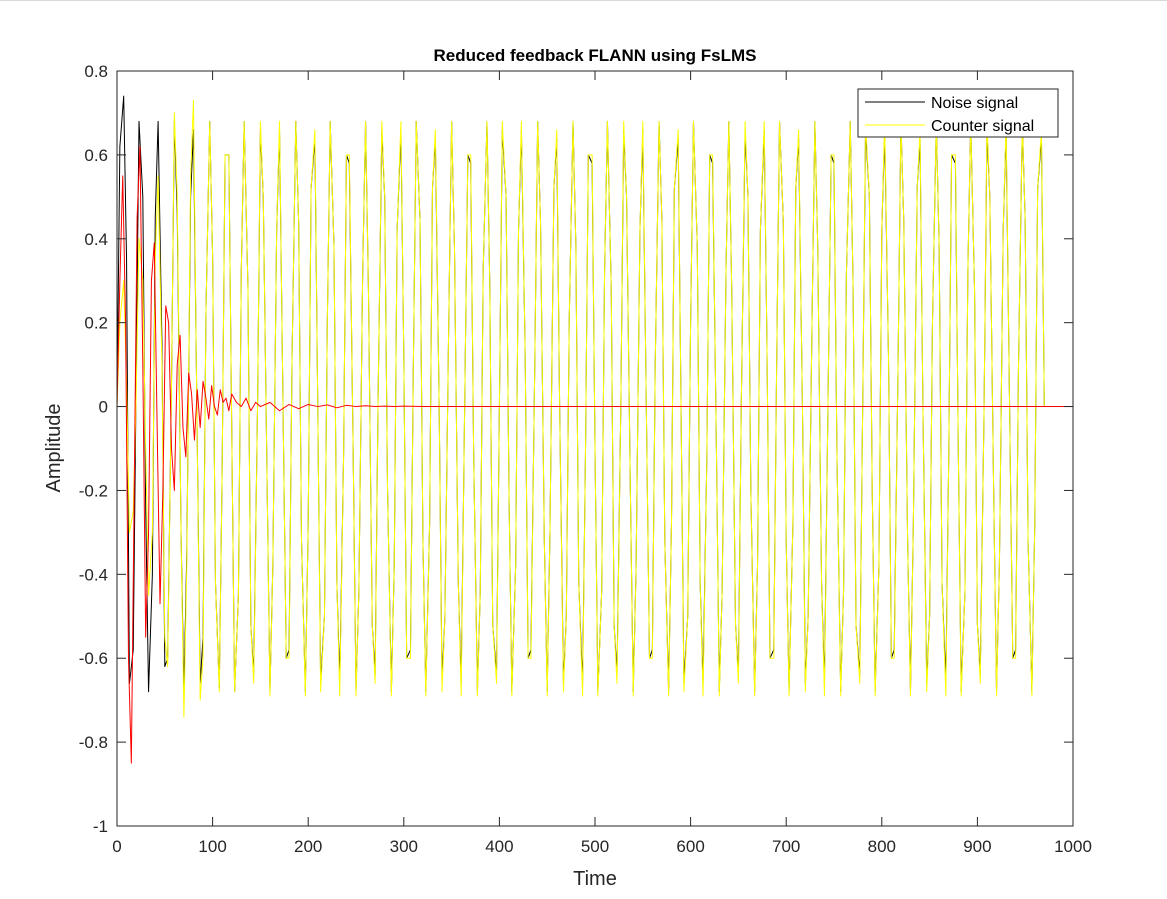 The width and height of the screenshot is (1167, 899). Describe the element at coordinates (690, 846) in the screenshot. I see `x-tick-label: 600` at that location.